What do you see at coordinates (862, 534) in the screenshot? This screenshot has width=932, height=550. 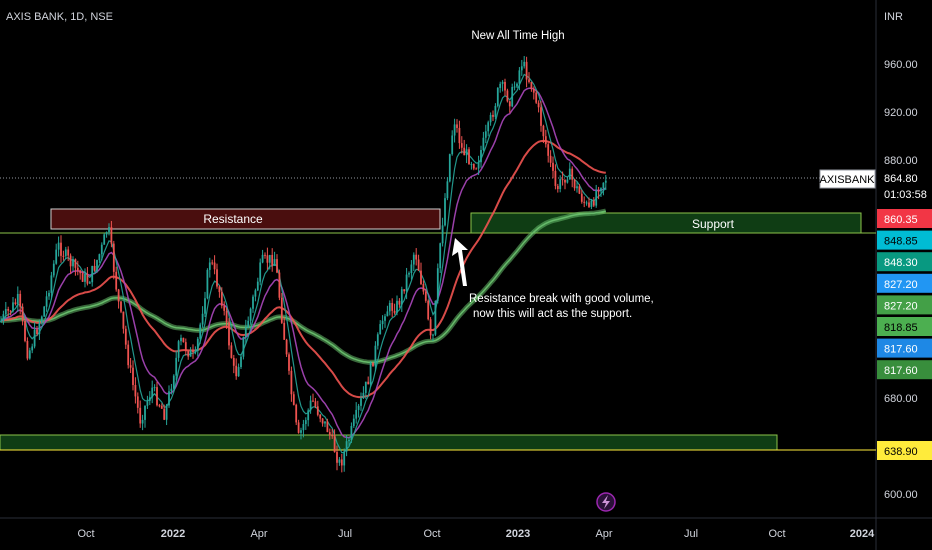 I see `x-tick: 2024` at bounding box center [862, 534].